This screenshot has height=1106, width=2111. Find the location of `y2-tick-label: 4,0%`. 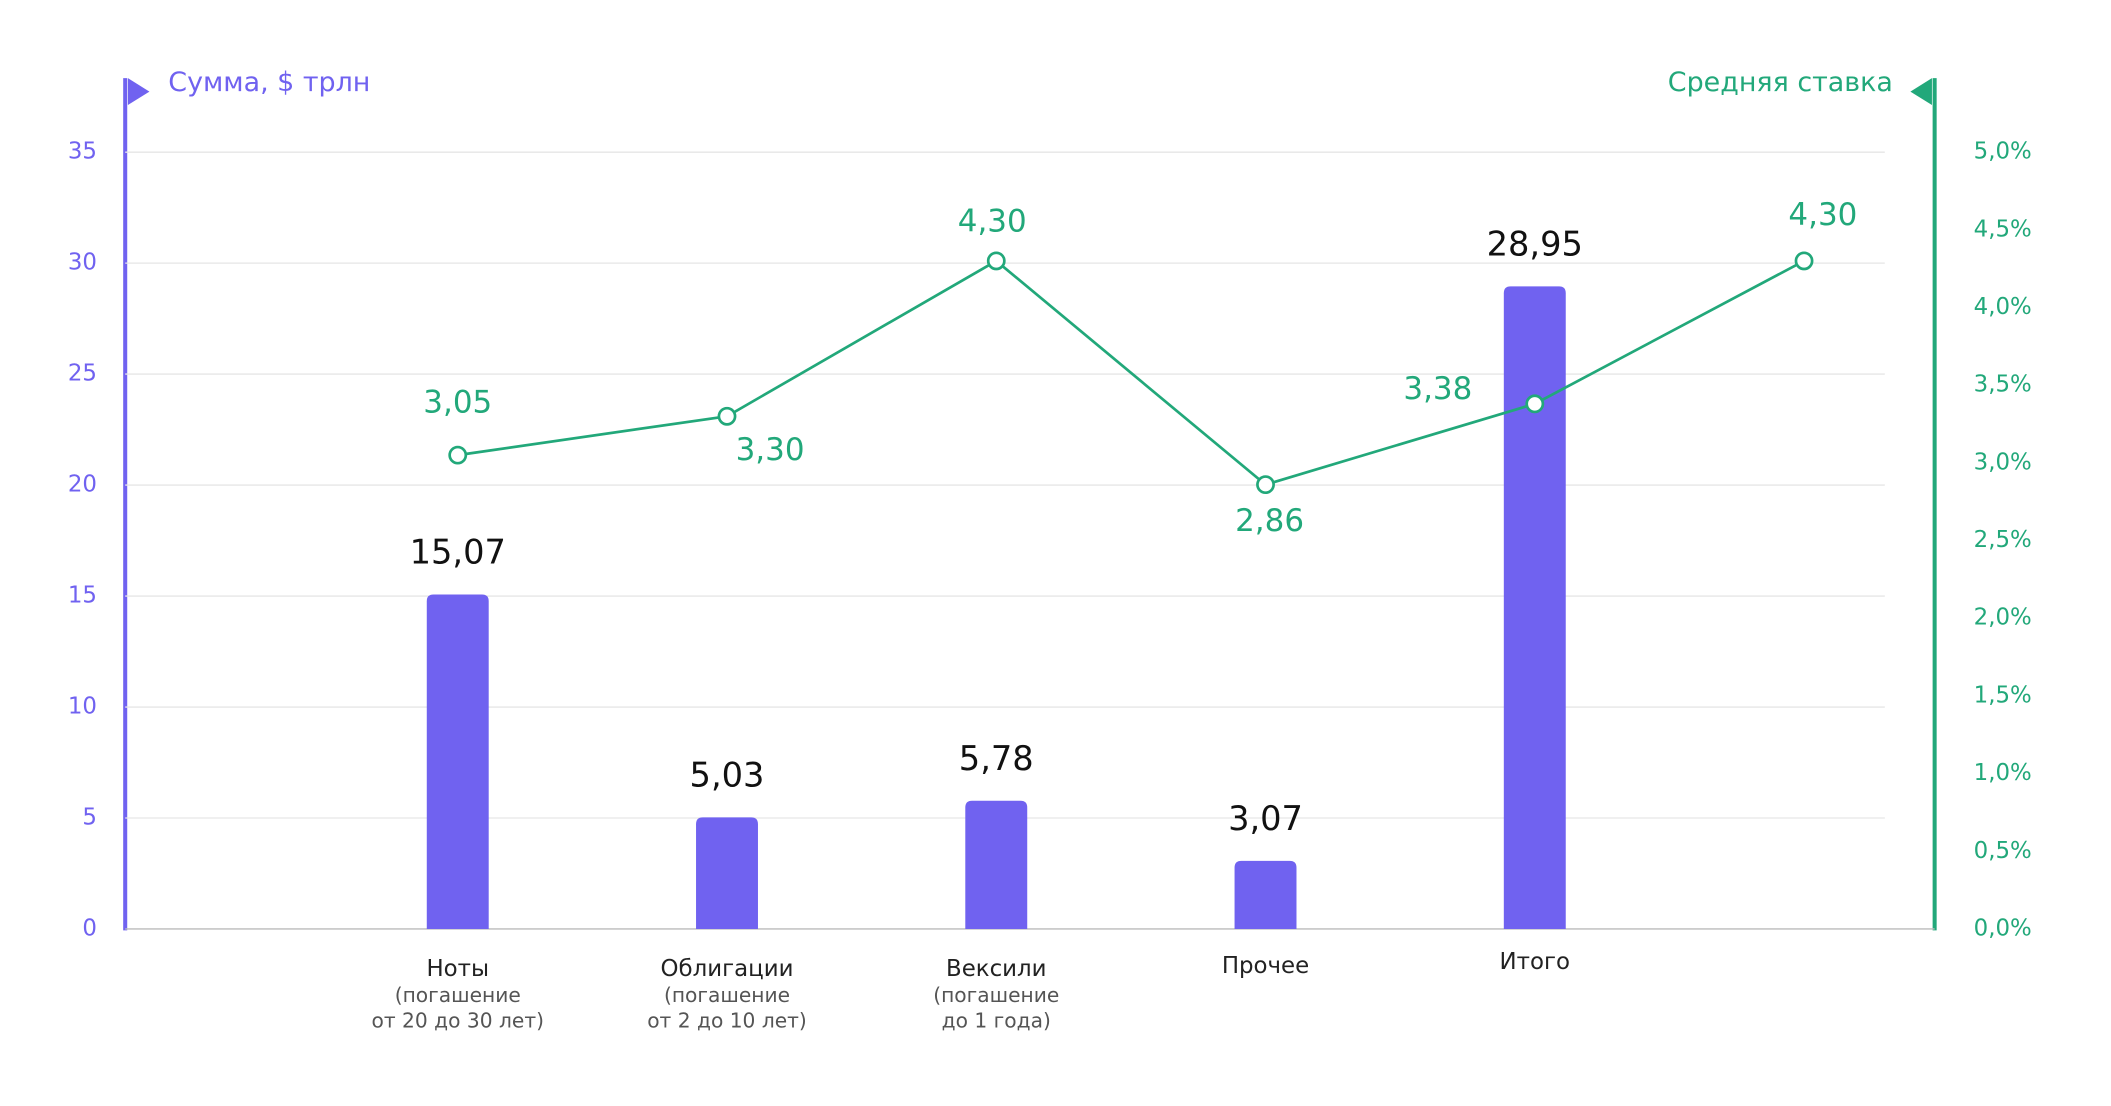

y2-tick-label: 4,0% is located at coordinates (2003, 307).